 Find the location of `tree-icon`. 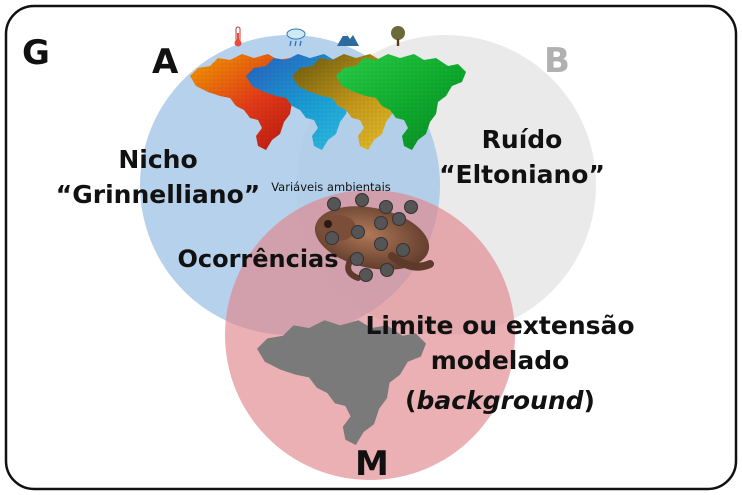

tree-icon is located at coordinates (398, 36).